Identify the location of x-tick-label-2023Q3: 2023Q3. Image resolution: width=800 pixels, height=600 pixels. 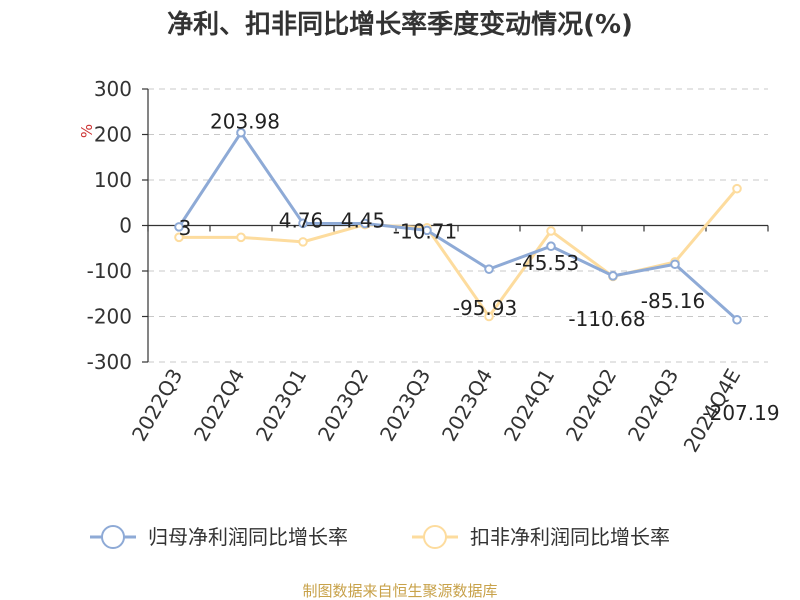
(405, 405).